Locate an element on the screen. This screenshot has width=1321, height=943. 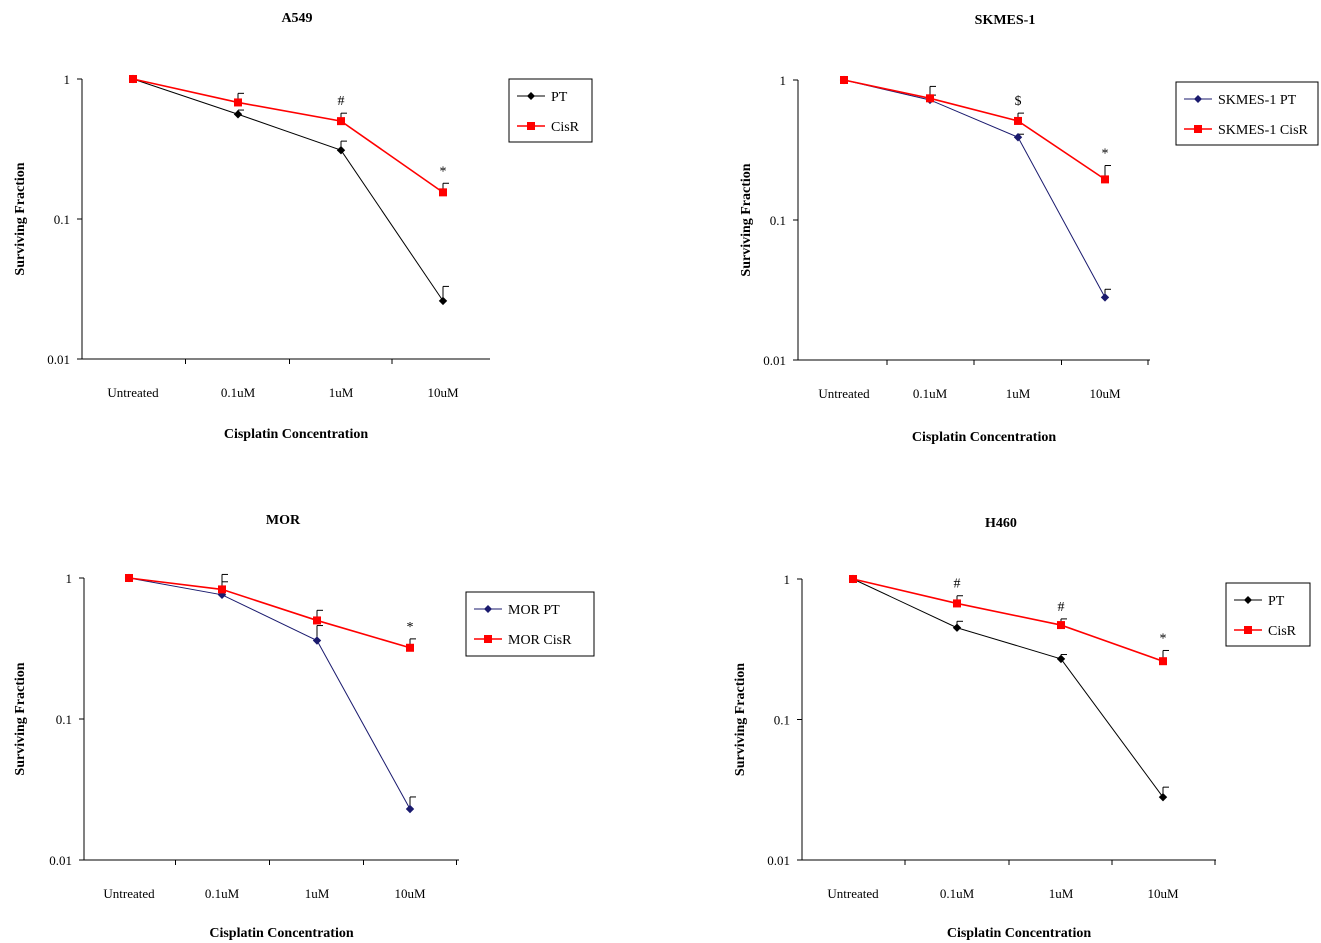
legend-entry: MOR PT is located at coordinates (534, 610).